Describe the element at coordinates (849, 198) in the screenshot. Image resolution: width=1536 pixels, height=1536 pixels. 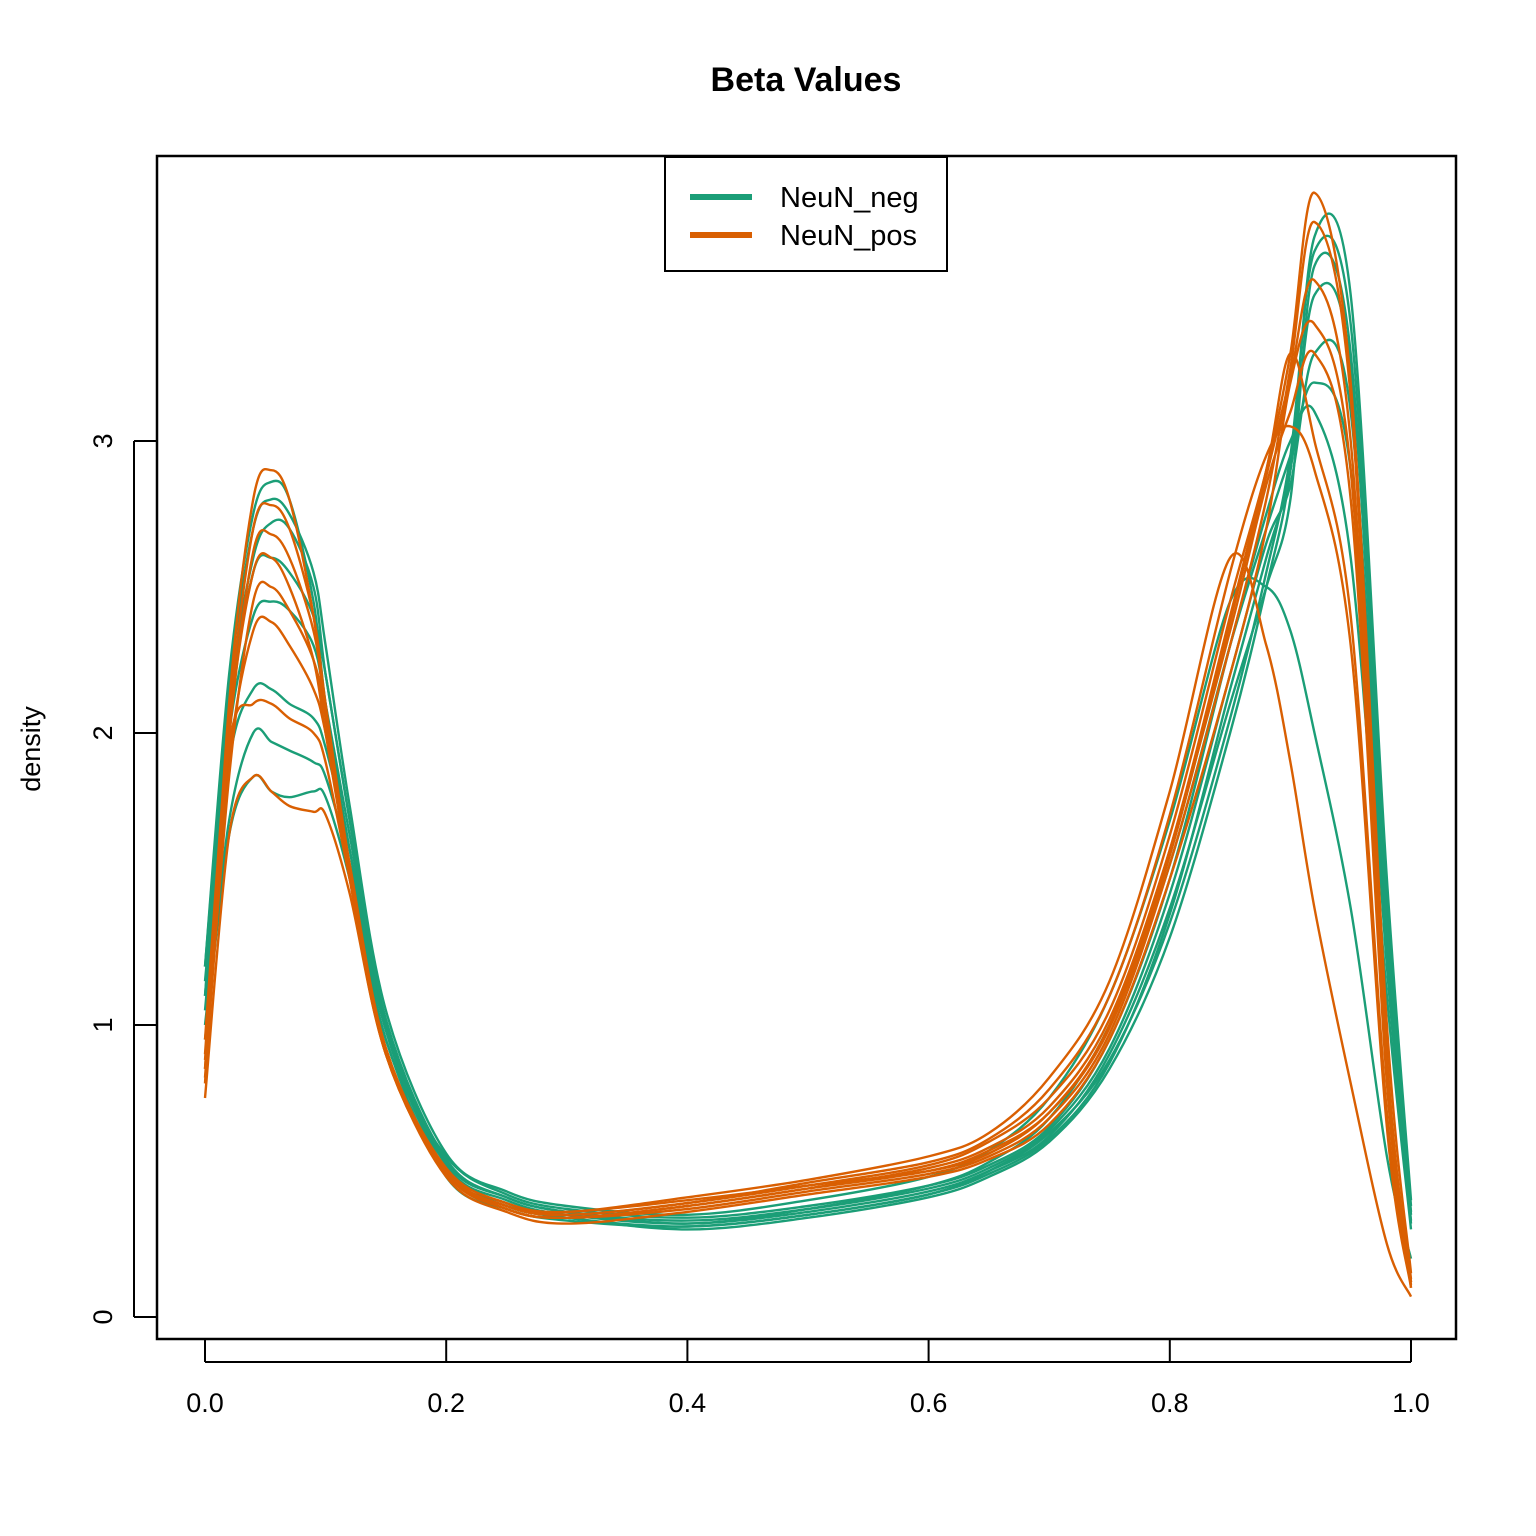
I see `legend-label-neun-neg: NeuN_neg` at that location.